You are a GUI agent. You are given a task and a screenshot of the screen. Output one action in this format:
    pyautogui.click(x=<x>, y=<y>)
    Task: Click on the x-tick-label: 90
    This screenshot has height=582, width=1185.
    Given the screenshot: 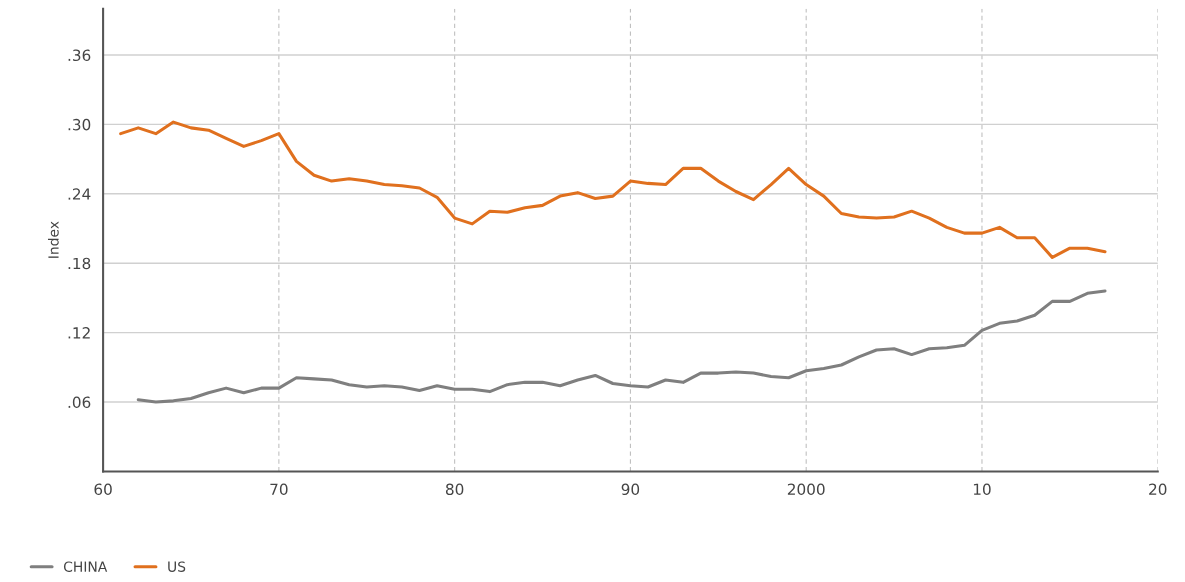 What is the action you would take?
    pyautogui.click(x=630, y=489)
    